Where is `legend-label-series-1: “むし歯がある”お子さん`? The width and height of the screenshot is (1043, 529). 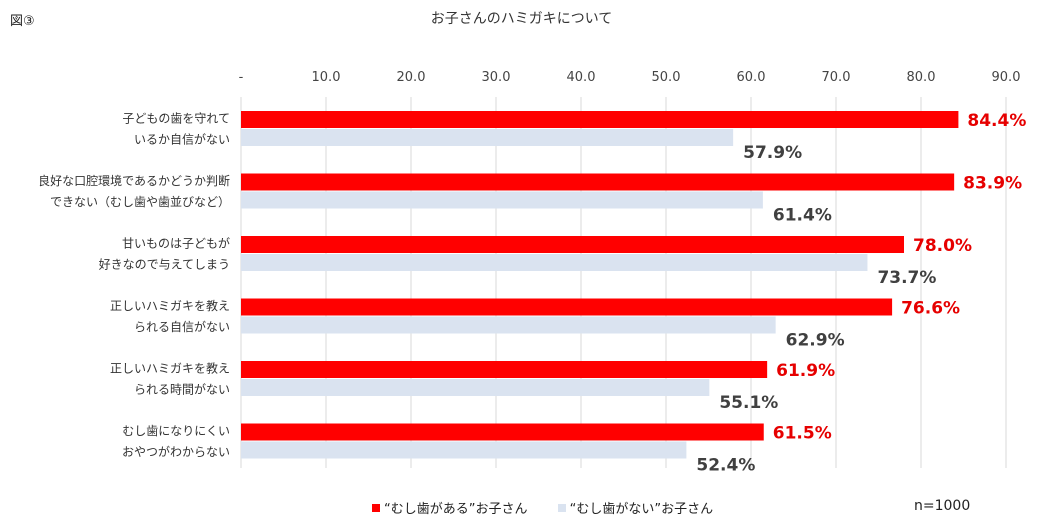 legend-label-series-1: “むし歯がある”お子さん is located at coordinates (456, 509).